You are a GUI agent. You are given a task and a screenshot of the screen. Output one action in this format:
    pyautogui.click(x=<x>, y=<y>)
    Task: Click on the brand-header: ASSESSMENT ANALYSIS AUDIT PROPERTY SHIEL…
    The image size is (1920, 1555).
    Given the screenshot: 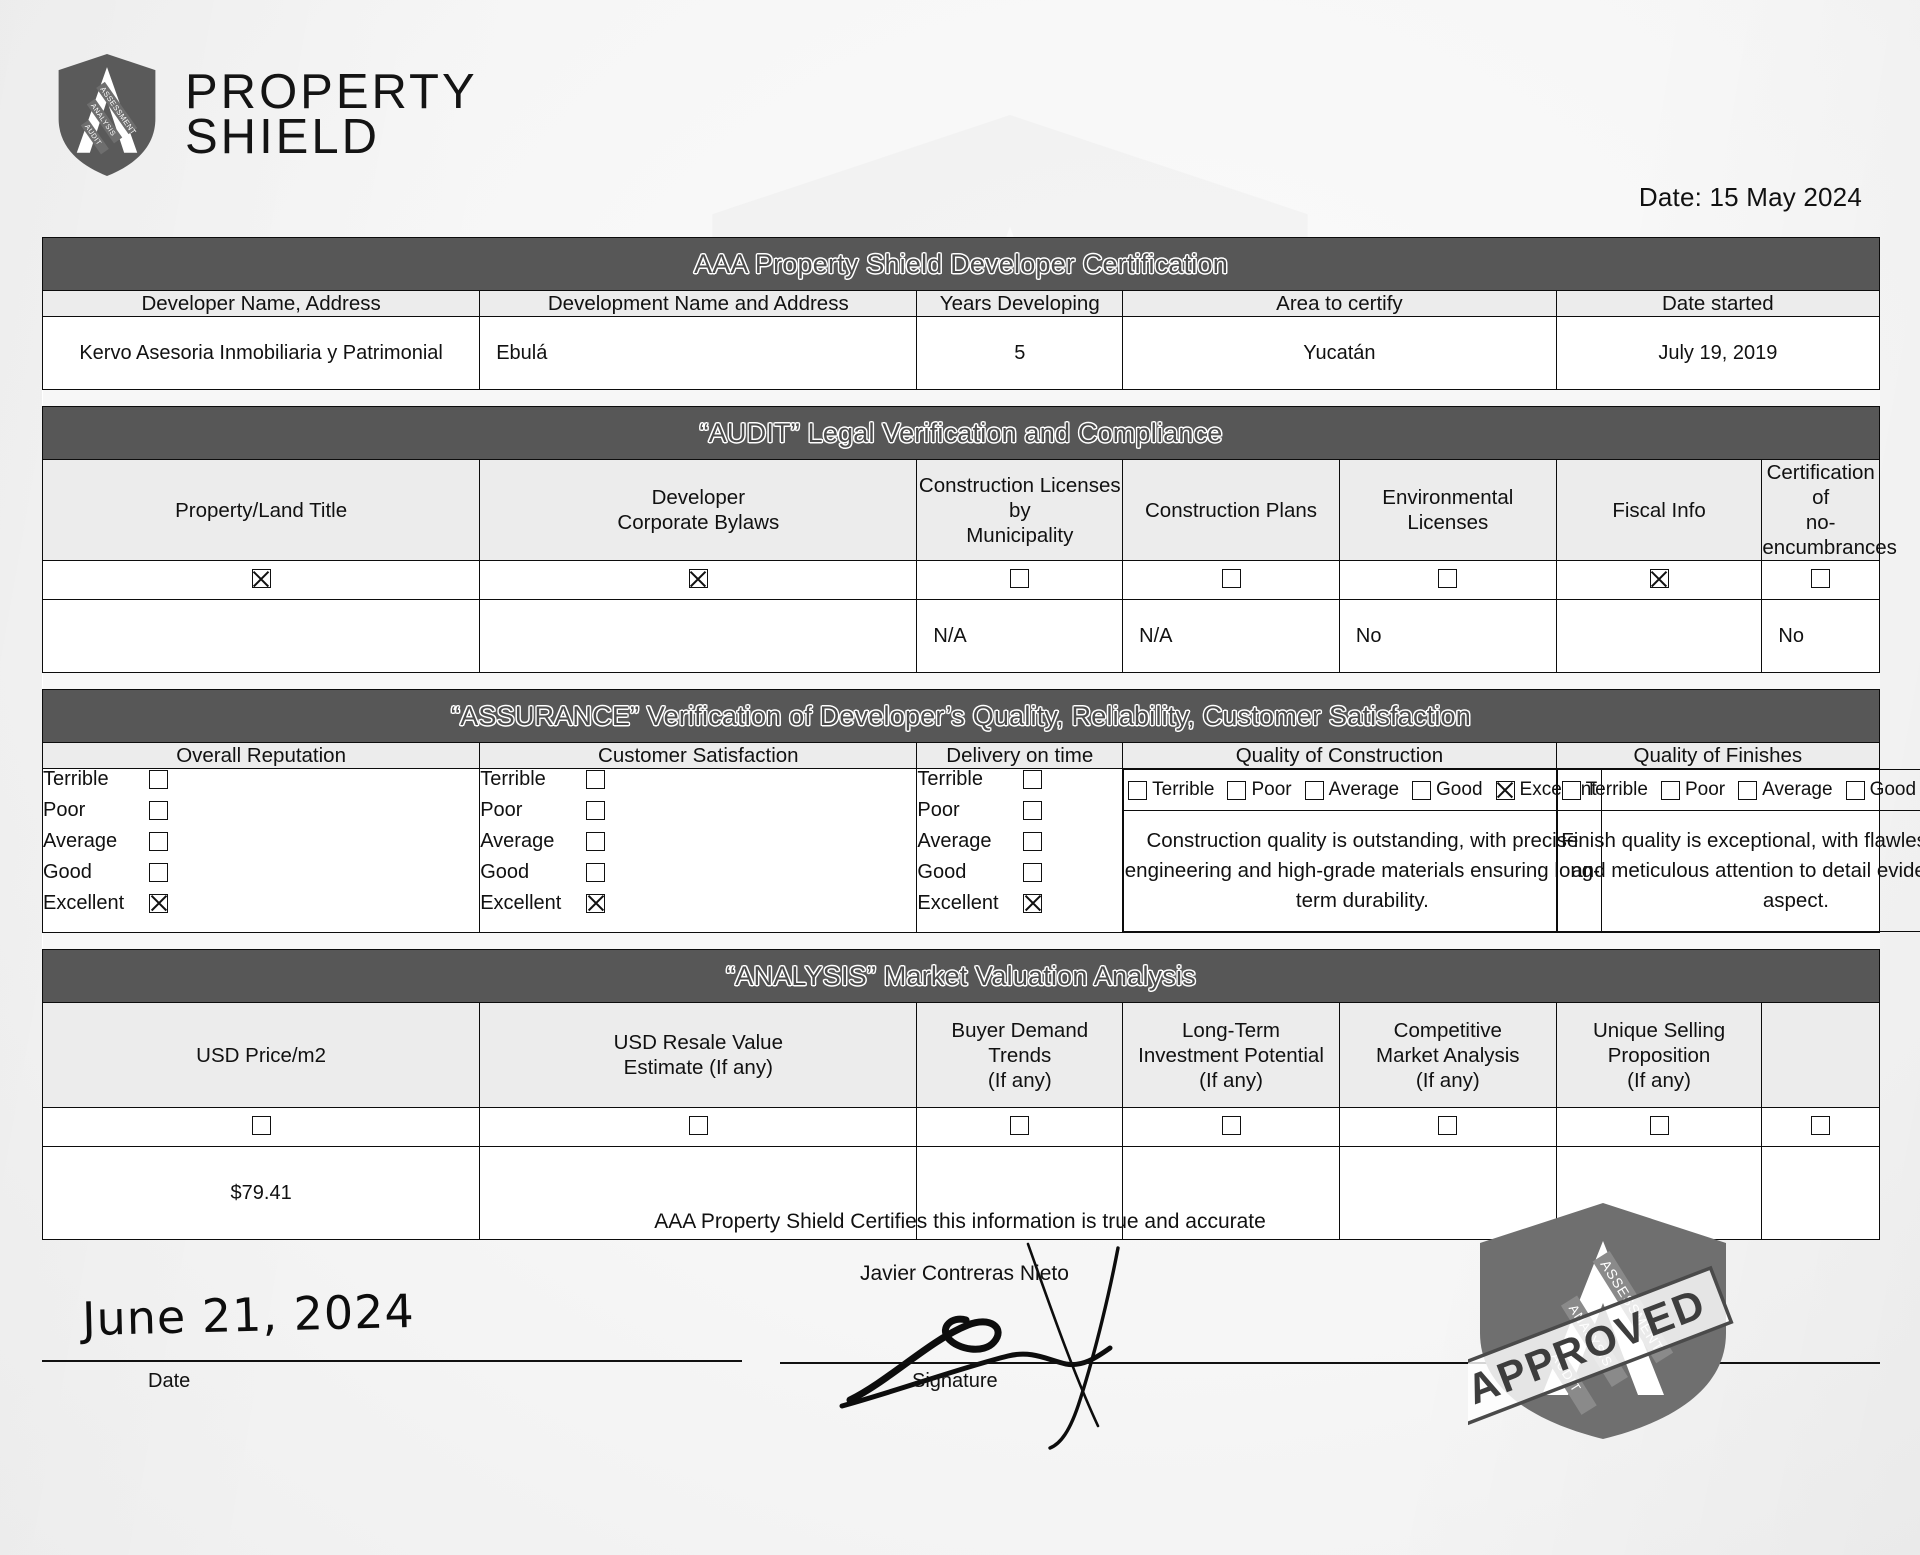 What is the action you would take?
    pyautogui.click(x=266, y=115)
    